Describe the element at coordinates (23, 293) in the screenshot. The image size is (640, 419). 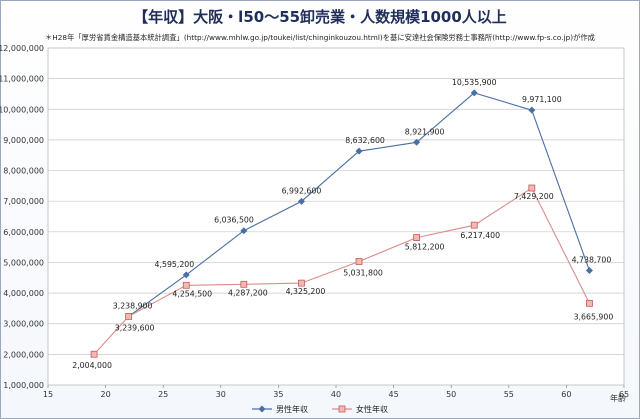
I see `y-tick-label: 4,000,000` at that location.